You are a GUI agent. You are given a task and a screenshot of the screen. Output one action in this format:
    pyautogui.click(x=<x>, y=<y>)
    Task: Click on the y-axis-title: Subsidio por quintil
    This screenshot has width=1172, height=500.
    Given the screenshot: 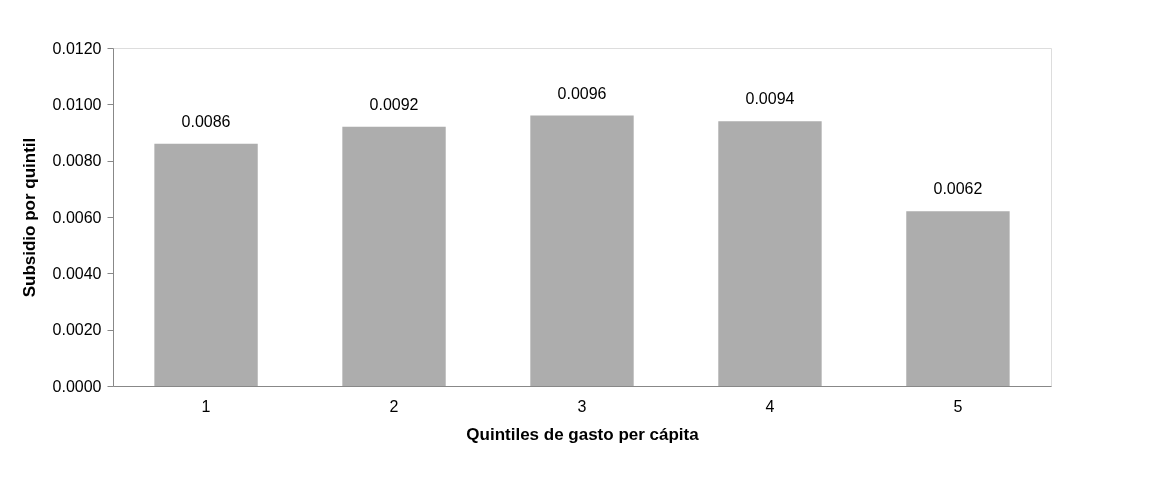 What is the action you would take?
    pyautogui.click(x=29, y=217)
    